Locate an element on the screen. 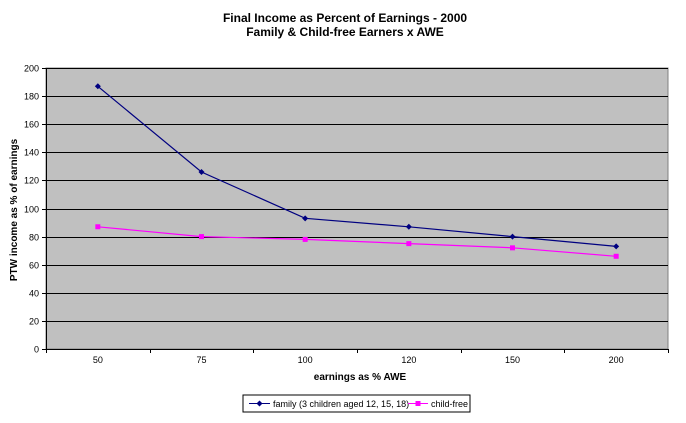  legend-marker-family is located at coordinates (259, 403).